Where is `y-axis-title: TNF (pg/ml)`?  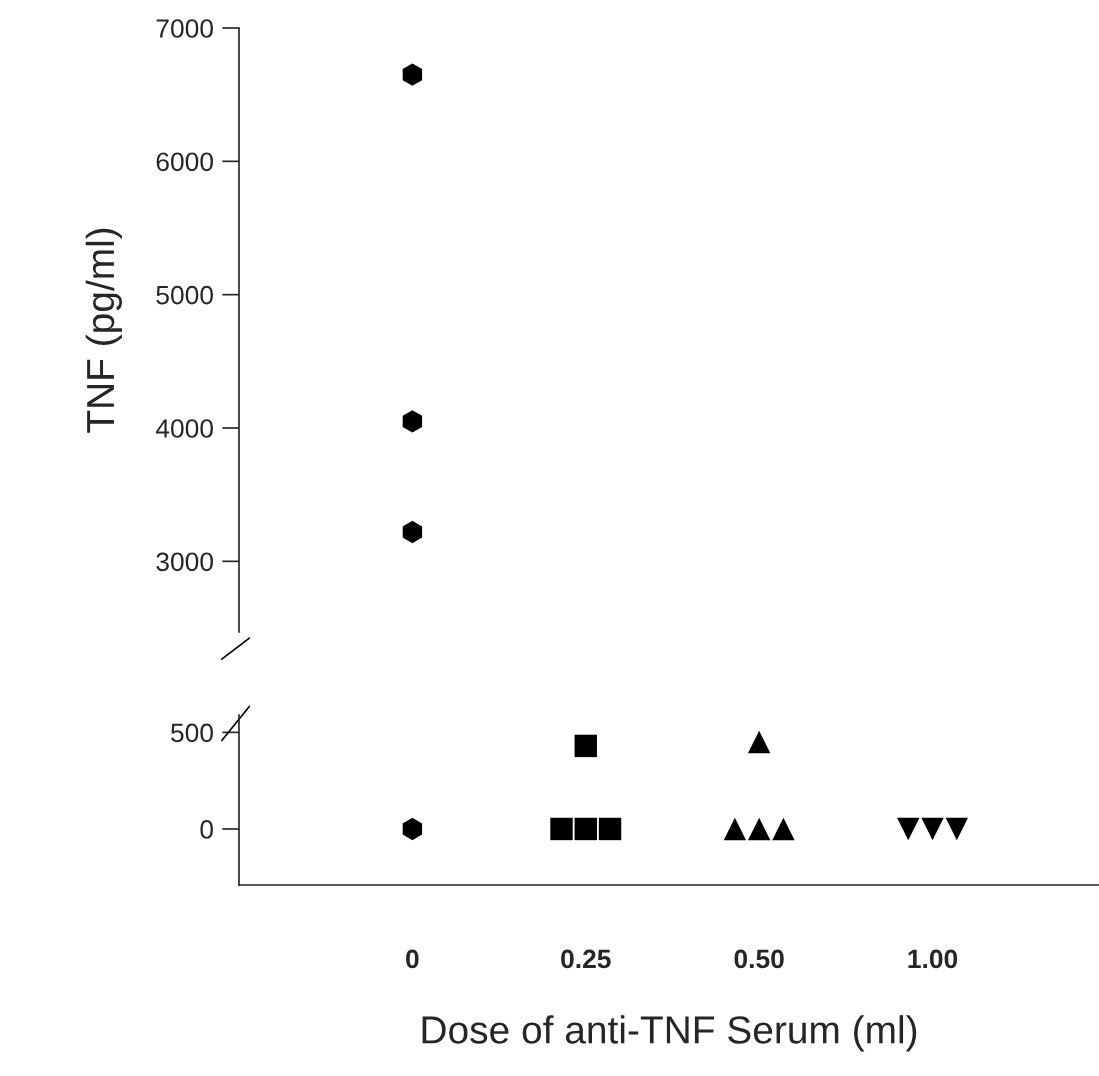
y-axis-title: TNF (pg/ml) is located at coordinates (103, 330).